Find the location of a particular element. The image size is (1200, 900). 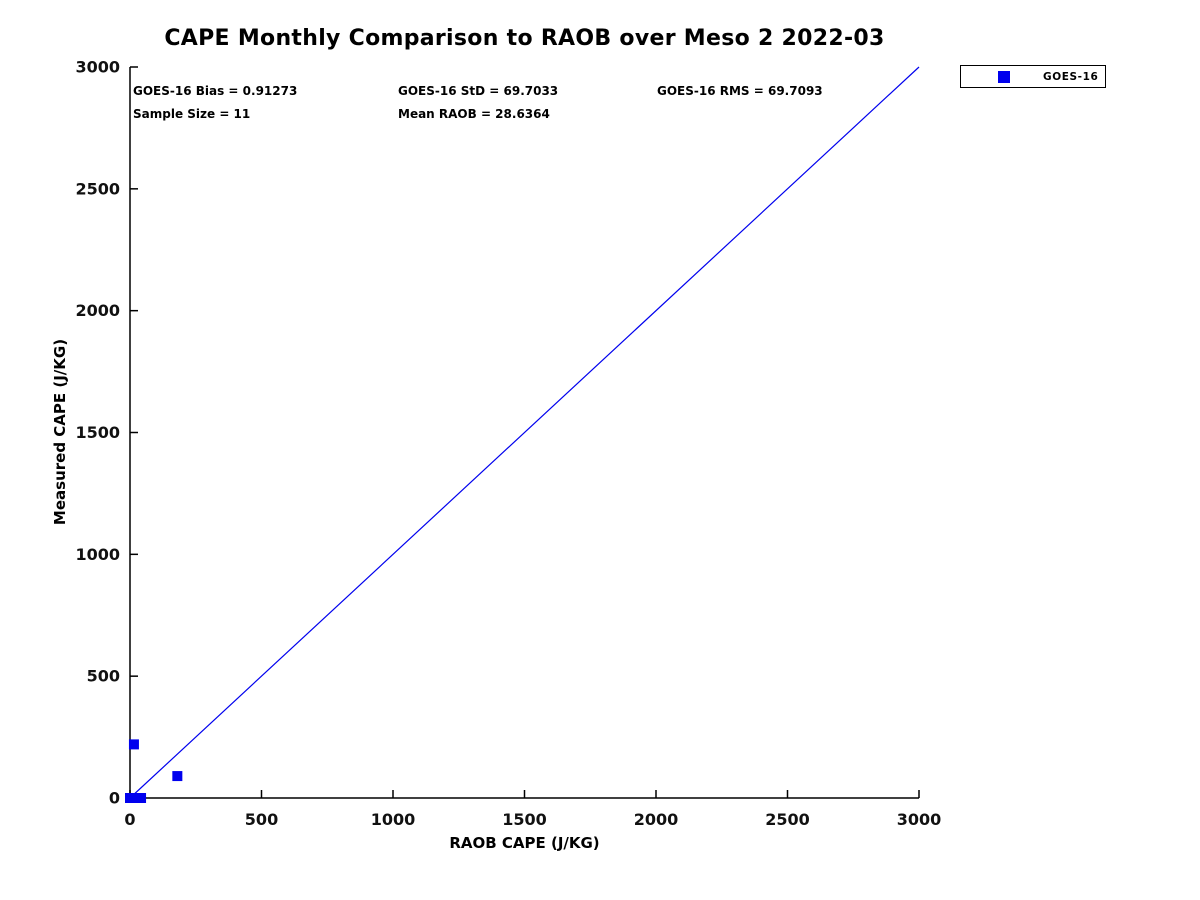

x-axis-label: RAOB CAPE (J/KG) is located at coordinates (524, 843).